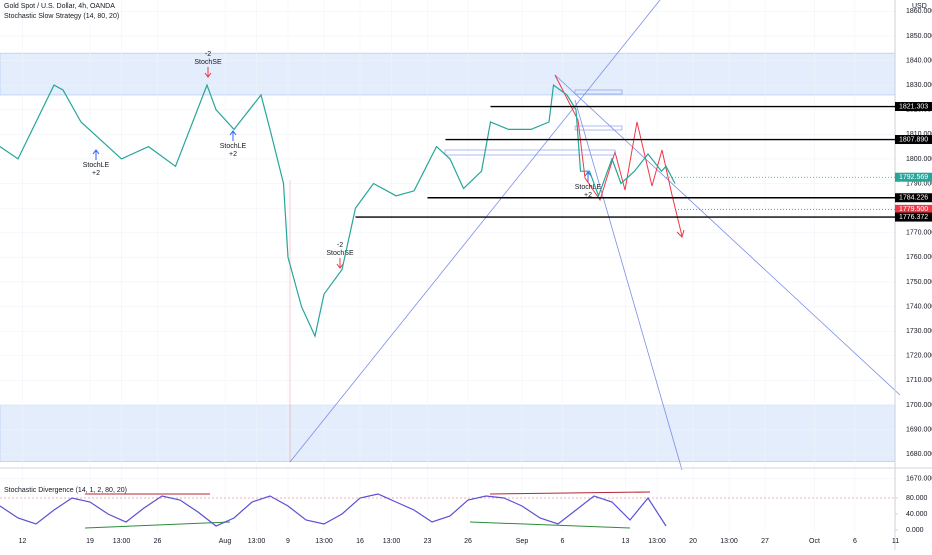 Image resolution: width=932 pixels, height=555 pixels. I want to click on level-label: 1821.303, so click(913, 106).